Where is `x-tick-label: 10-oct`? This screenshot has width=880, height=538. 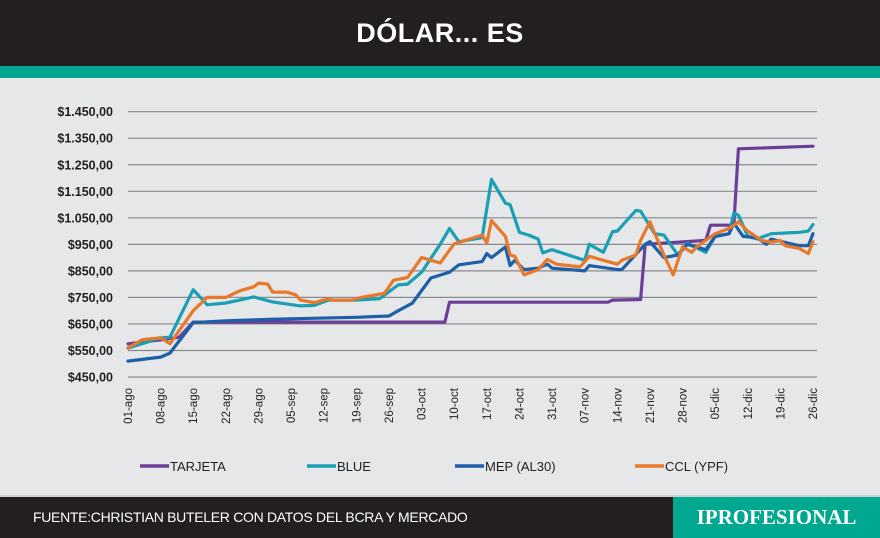 x-tick-label: 10-oct is located at coordinates (455, 403).